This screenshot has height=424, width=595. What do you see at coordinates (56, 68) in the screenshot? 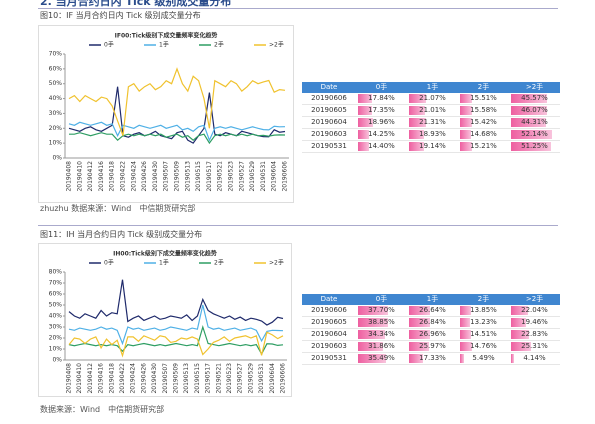
I see `y-tick-label: 60%` at bounding box center [56, 68].